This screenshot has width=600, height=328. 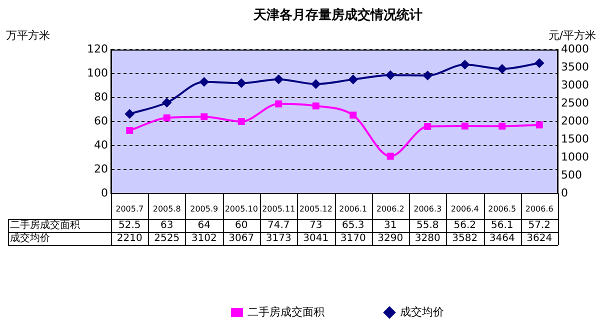 I want to click on data-label: 73, so click(x=316, y=226).